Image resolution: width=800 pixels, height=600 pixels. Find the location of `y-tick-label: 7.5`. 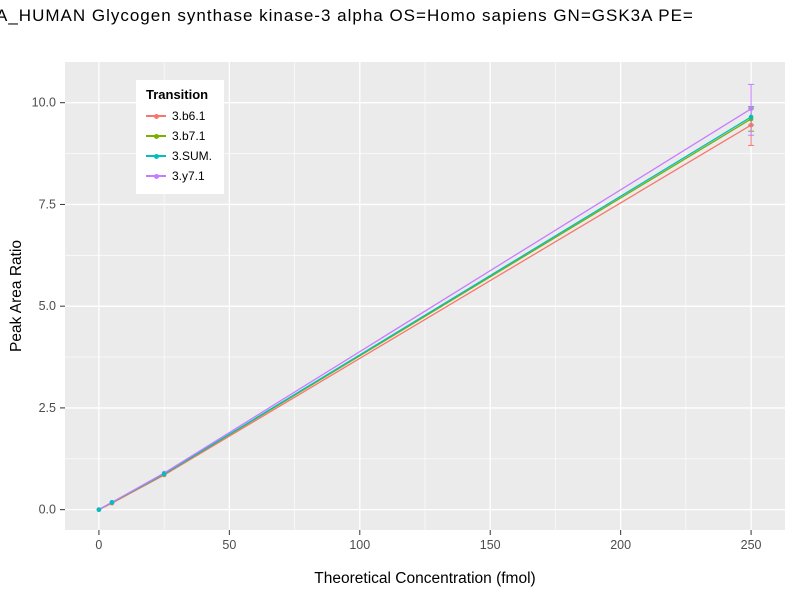

y-tick-label: 7.5 is located at coordinates (47, 204).